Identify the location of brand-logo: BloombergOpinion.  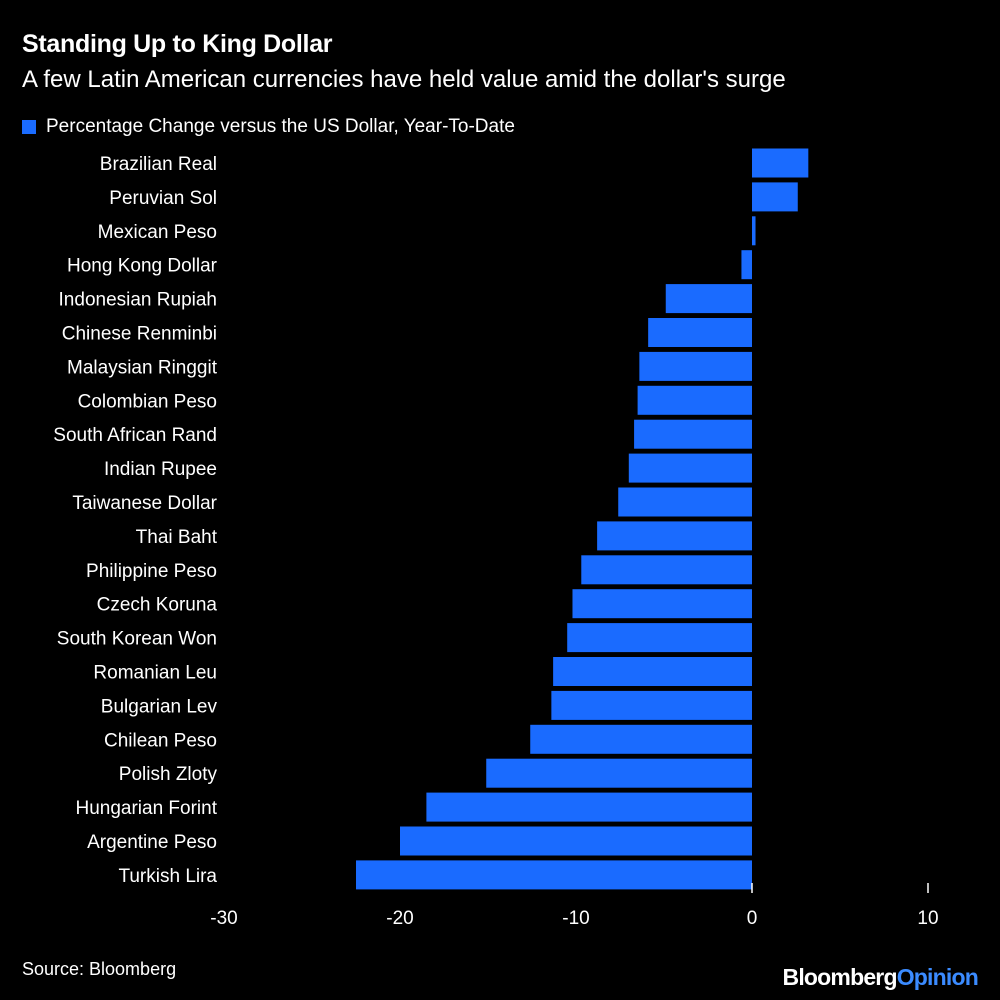
(880, 977).